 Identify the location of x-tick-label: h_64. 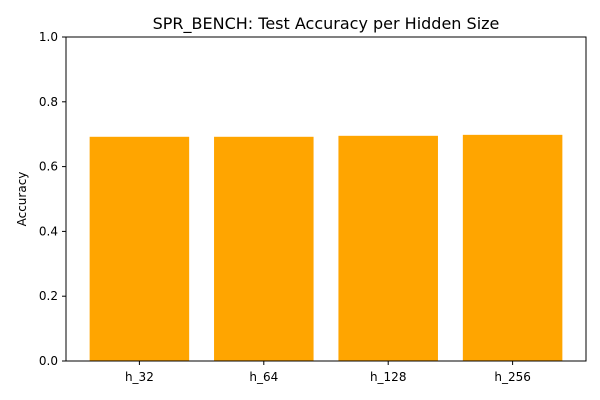
(263, 377).